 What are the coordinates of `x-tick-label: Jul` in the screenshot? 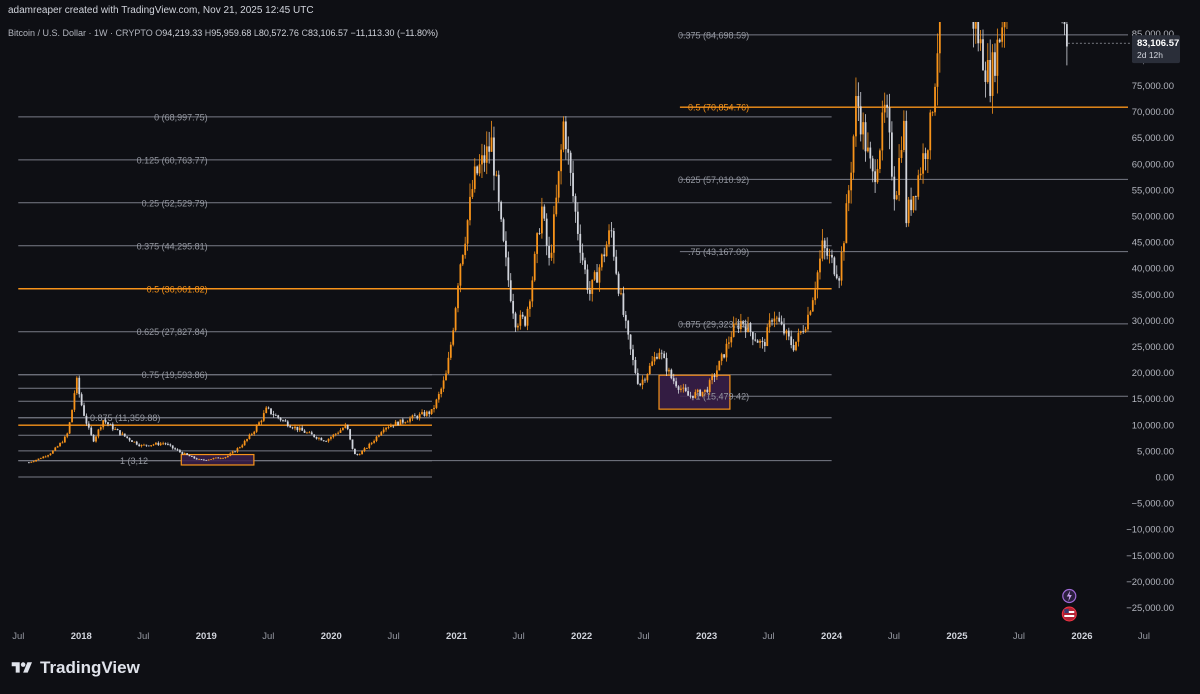 It's located at (1144, 636).